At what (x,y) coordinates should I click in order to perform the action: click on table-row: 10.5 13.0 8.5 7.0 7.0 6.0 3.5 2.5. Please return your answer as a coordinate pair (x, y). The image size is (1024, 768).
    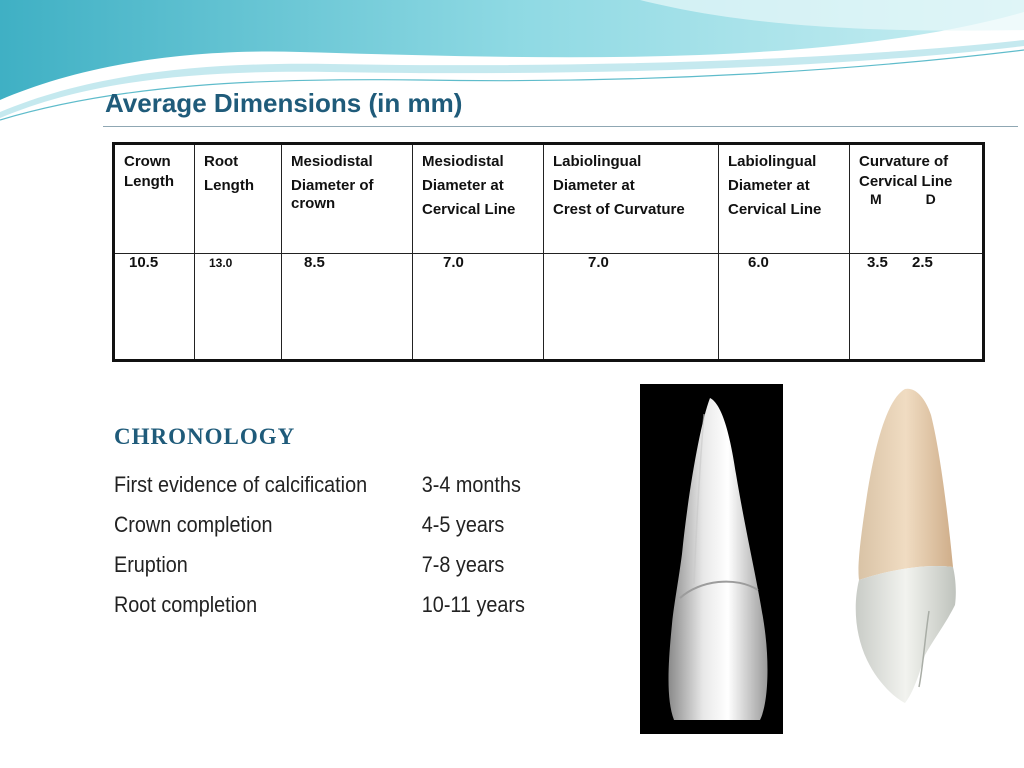
    Looking at the image, I should click on (548, 307).